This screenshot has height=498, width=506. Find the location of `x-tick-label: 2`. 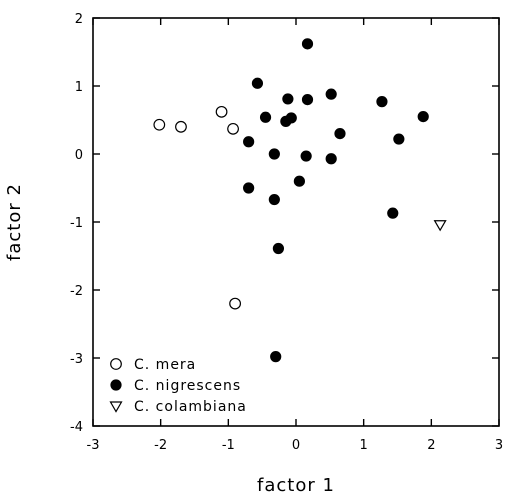

x-tick-label: 2 is located at coordinates (431, 445).